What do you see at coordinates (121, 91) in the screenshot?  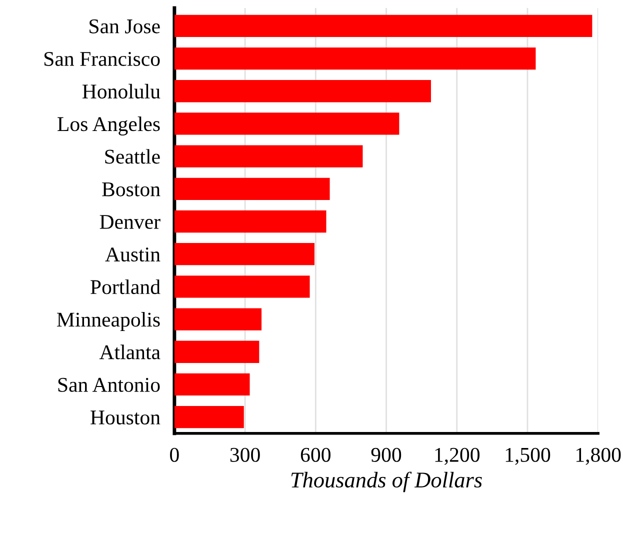 I see `y-tick-label: Honolulu` at bounding box center [121, 91].